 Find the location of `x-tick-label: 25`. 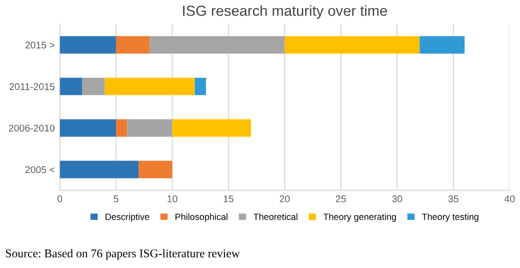

x-tick-label: 25 is located at coordinates (341, 198).